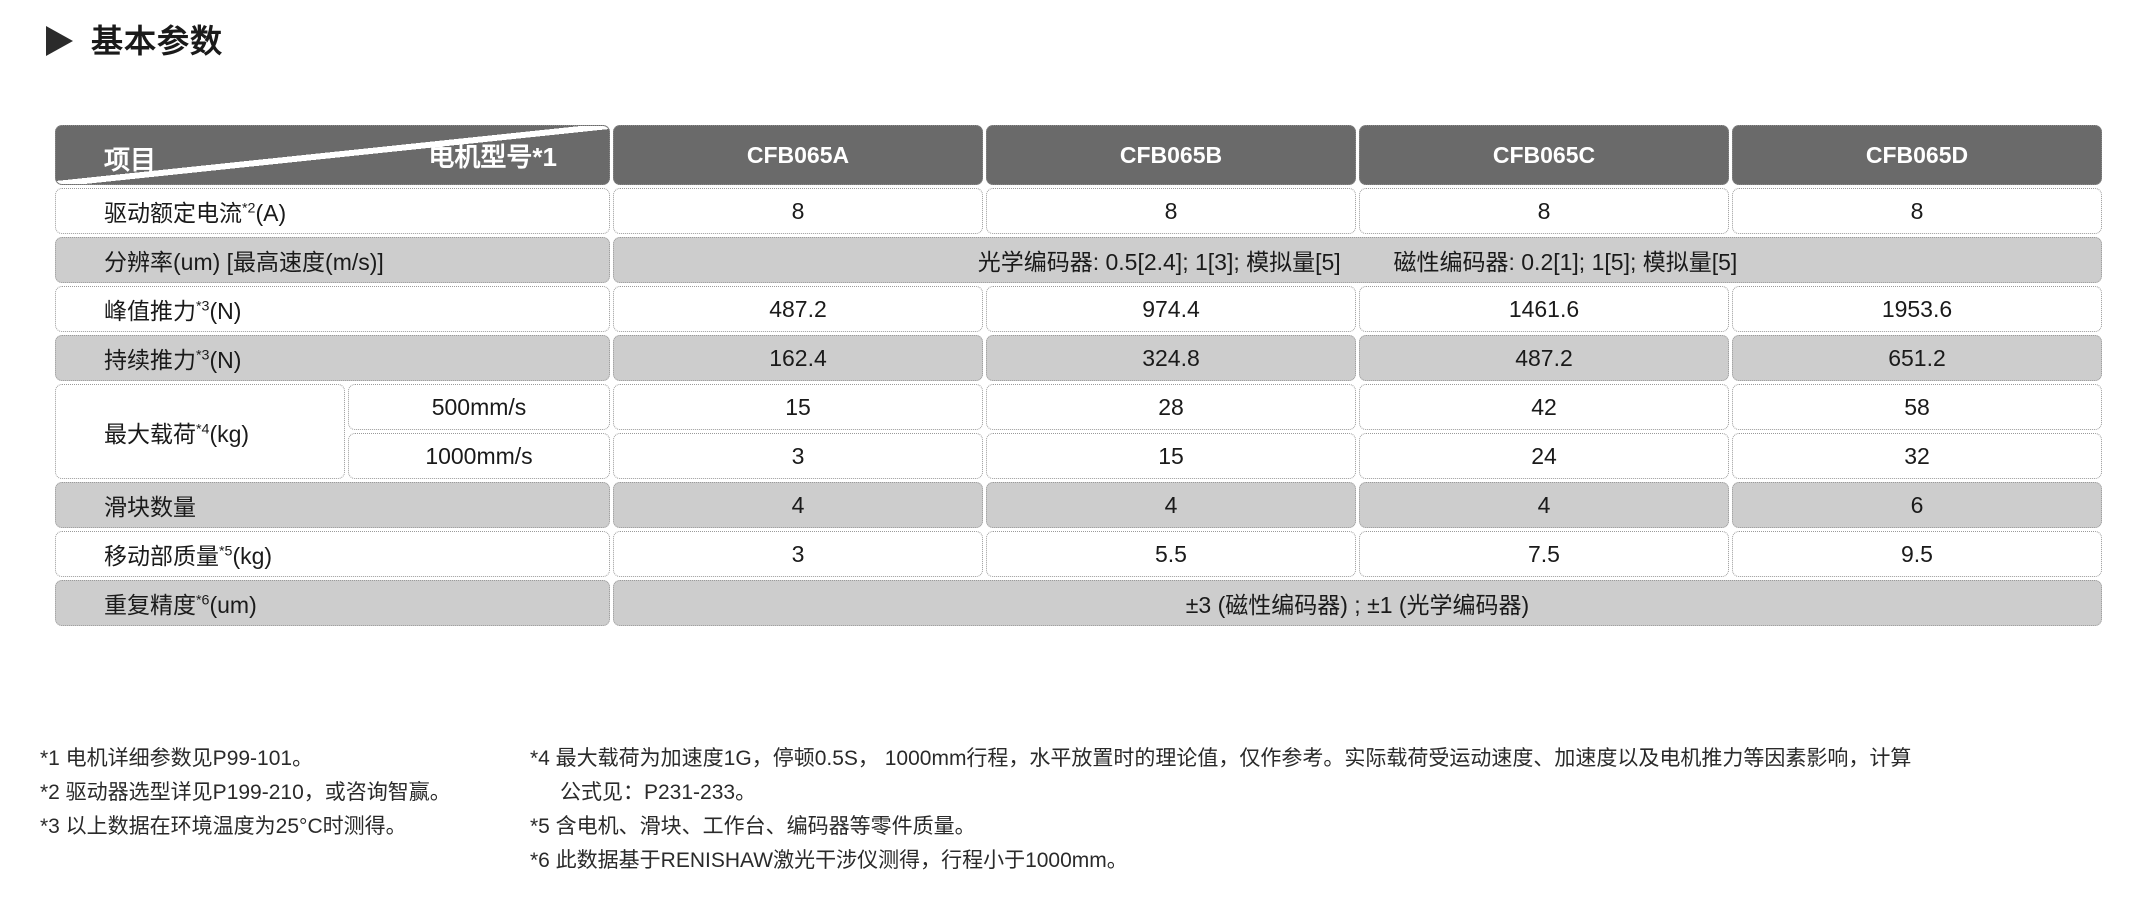 This screenshot has width=2151, height=909. I want to click on cell-value: 651.2, so click(1917, 358).